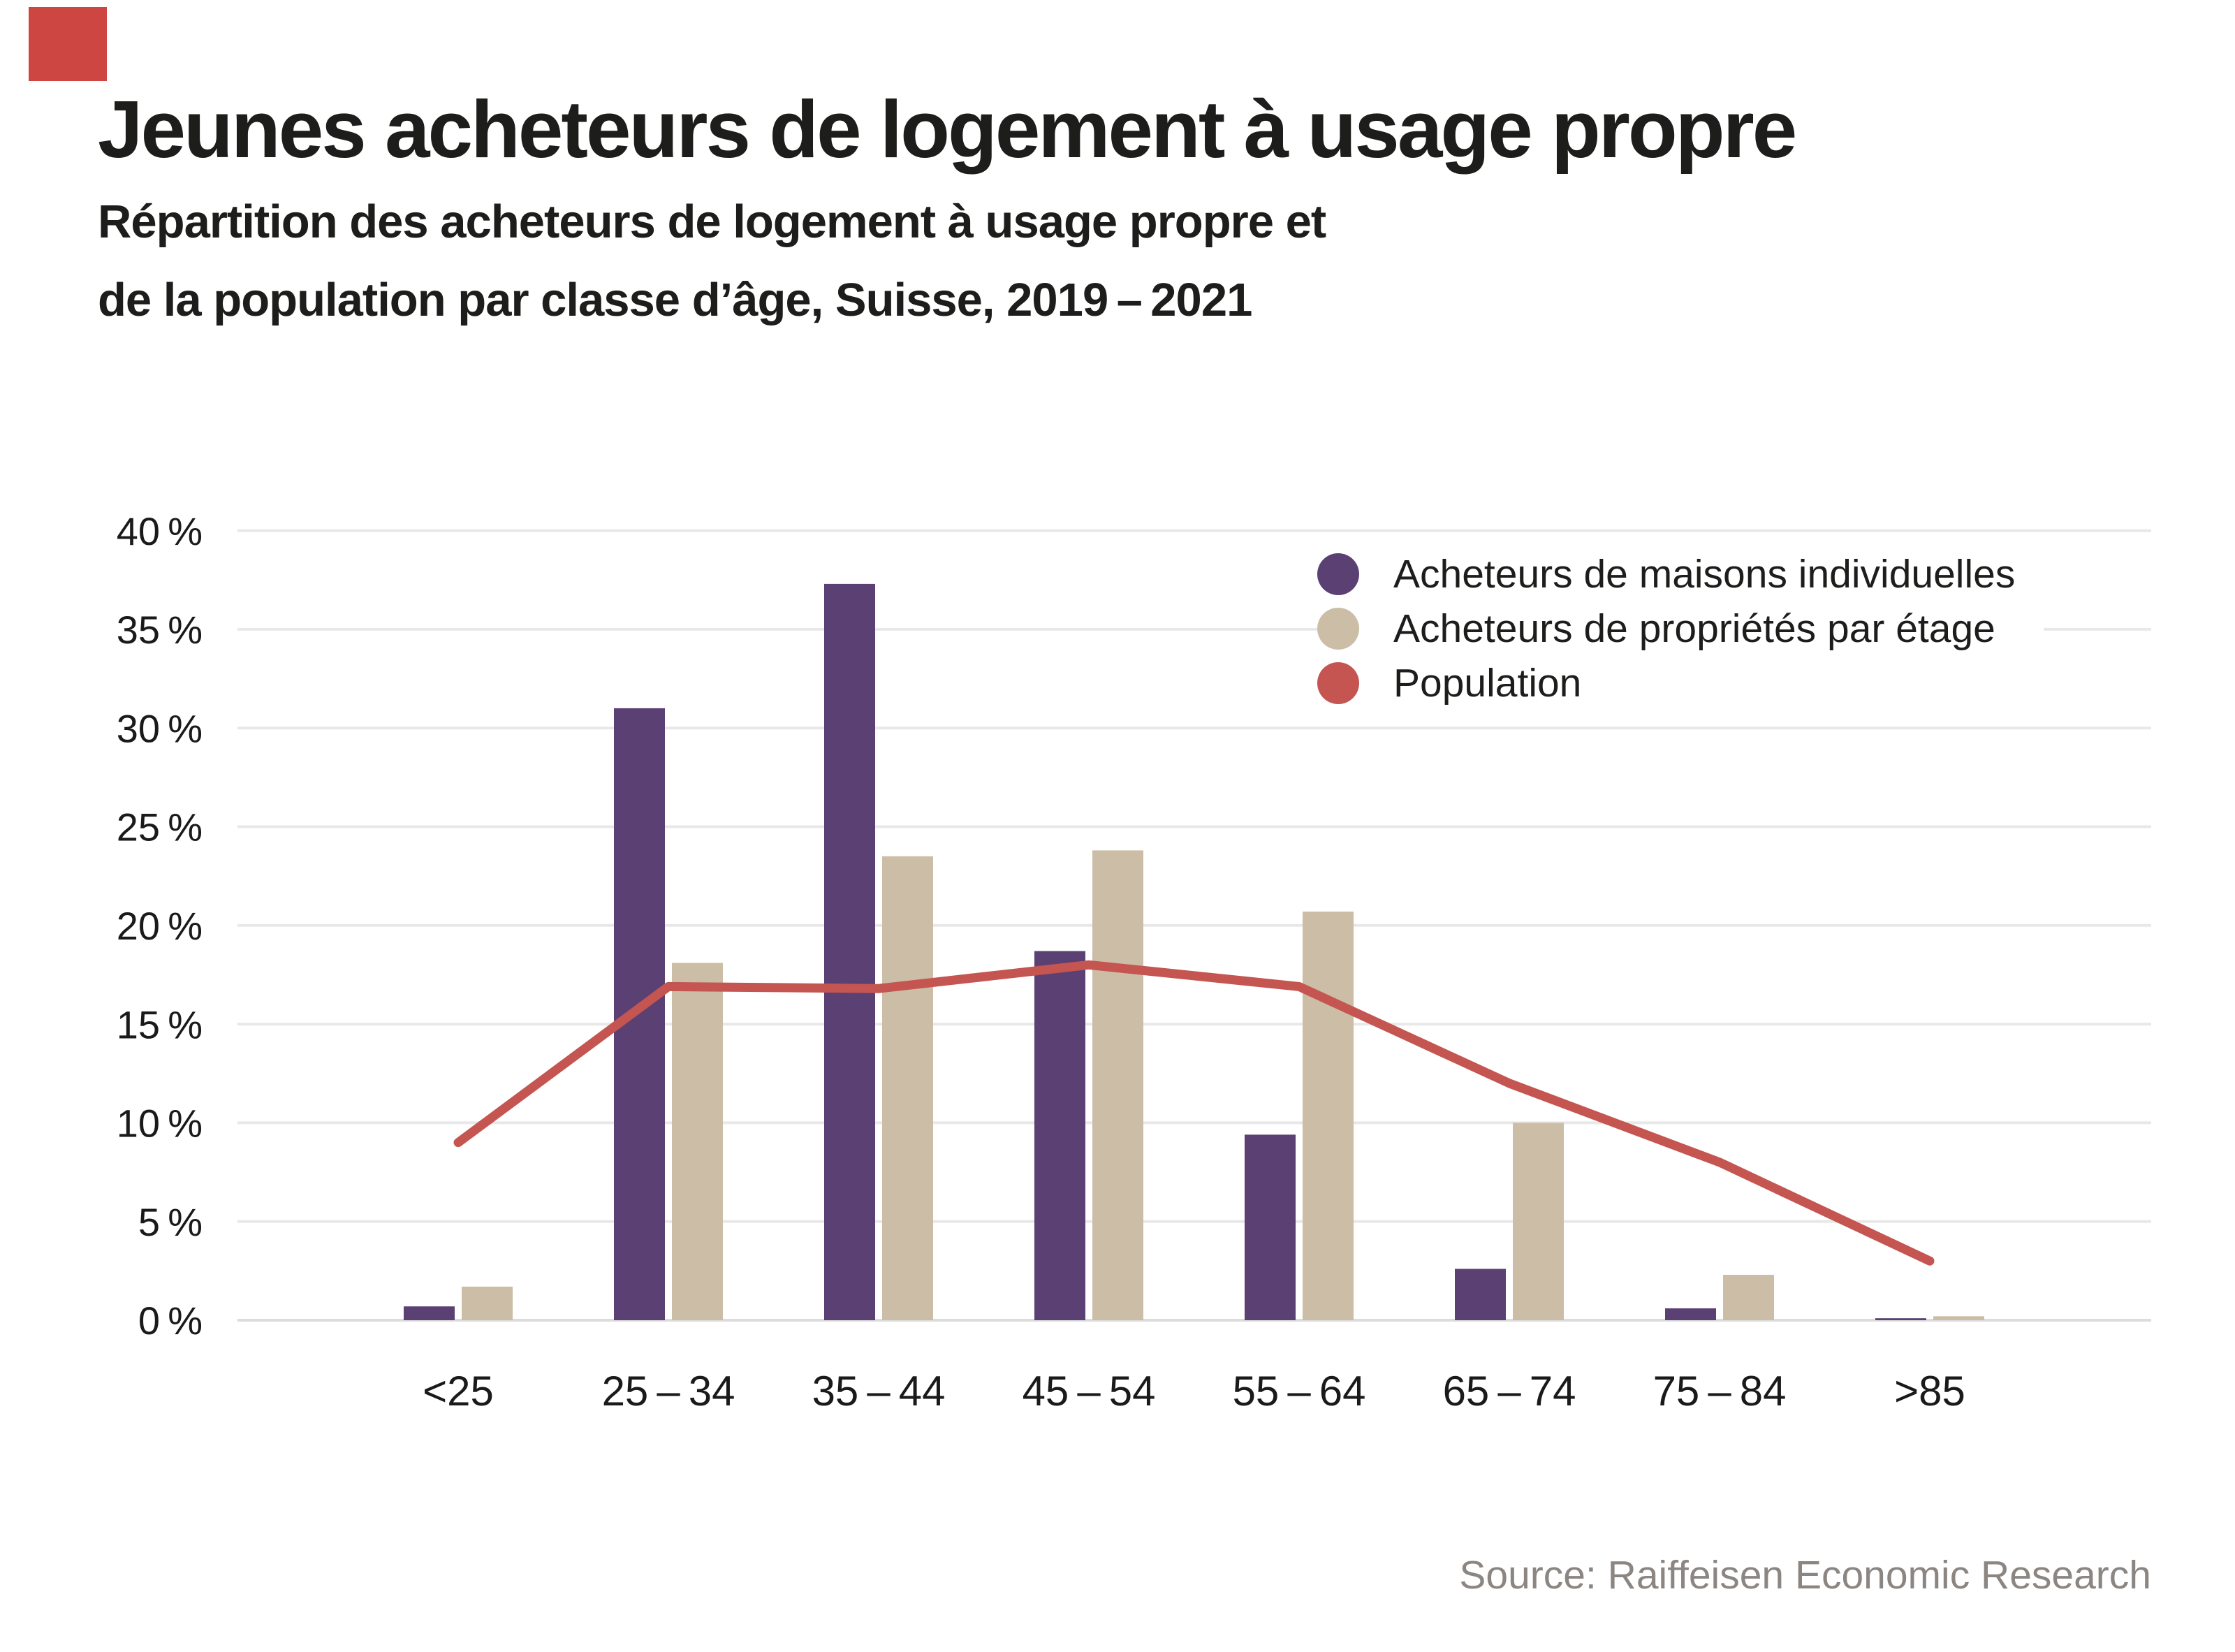 The image size is (2235, 1652). I want to click on legend-dot-population-icon, so click(1338, 683).